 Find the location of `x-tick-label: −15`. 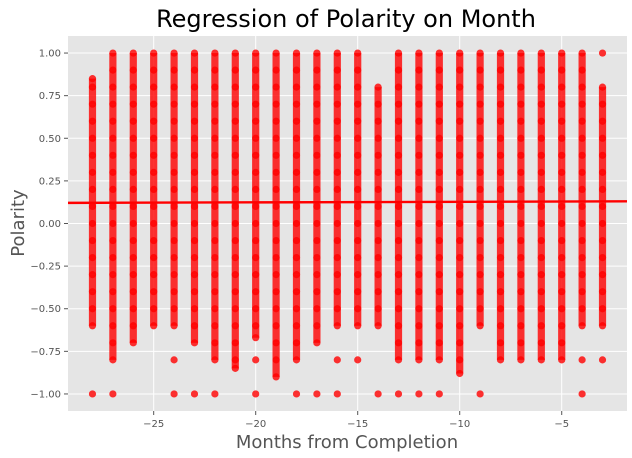

x-tick-label: −15 is located at coordinates (357, 424).